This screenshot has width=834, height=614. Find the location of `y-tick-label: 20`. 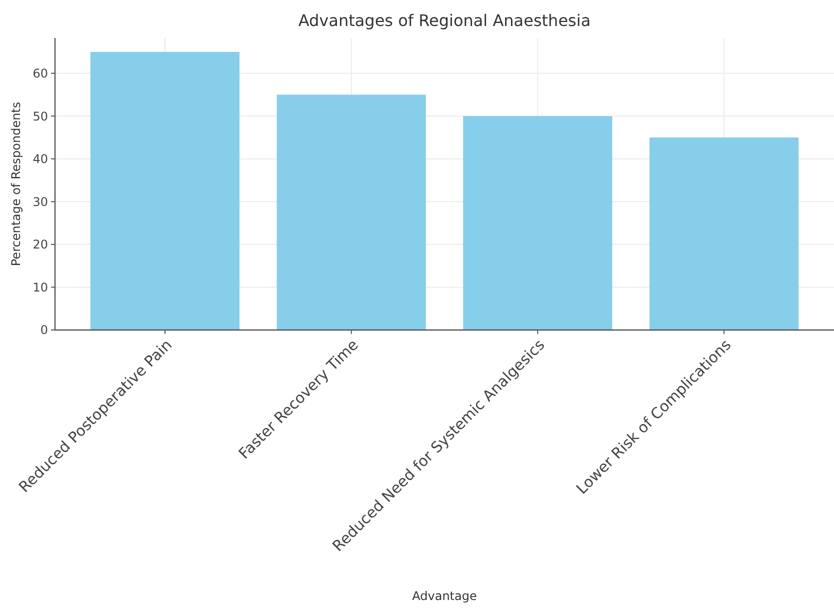

y-tick-label: 20 is located at coordinates (40, 245).